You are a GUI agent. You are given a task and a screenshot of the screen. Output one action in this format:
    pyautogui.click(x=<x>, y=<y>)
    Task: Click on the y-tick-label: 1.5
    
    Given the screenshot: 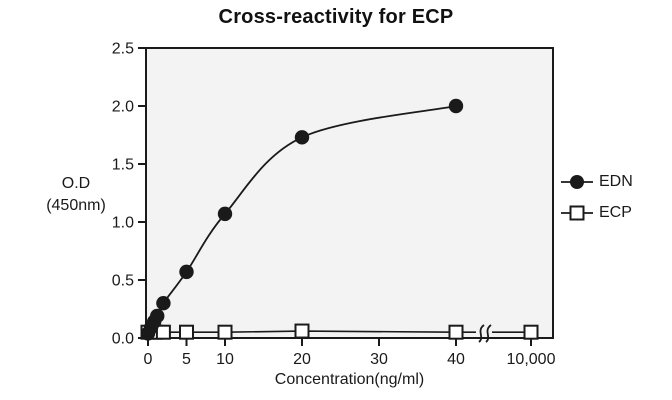 What is the action you would take?
    pyautogui.click(x=123, y=165)
    